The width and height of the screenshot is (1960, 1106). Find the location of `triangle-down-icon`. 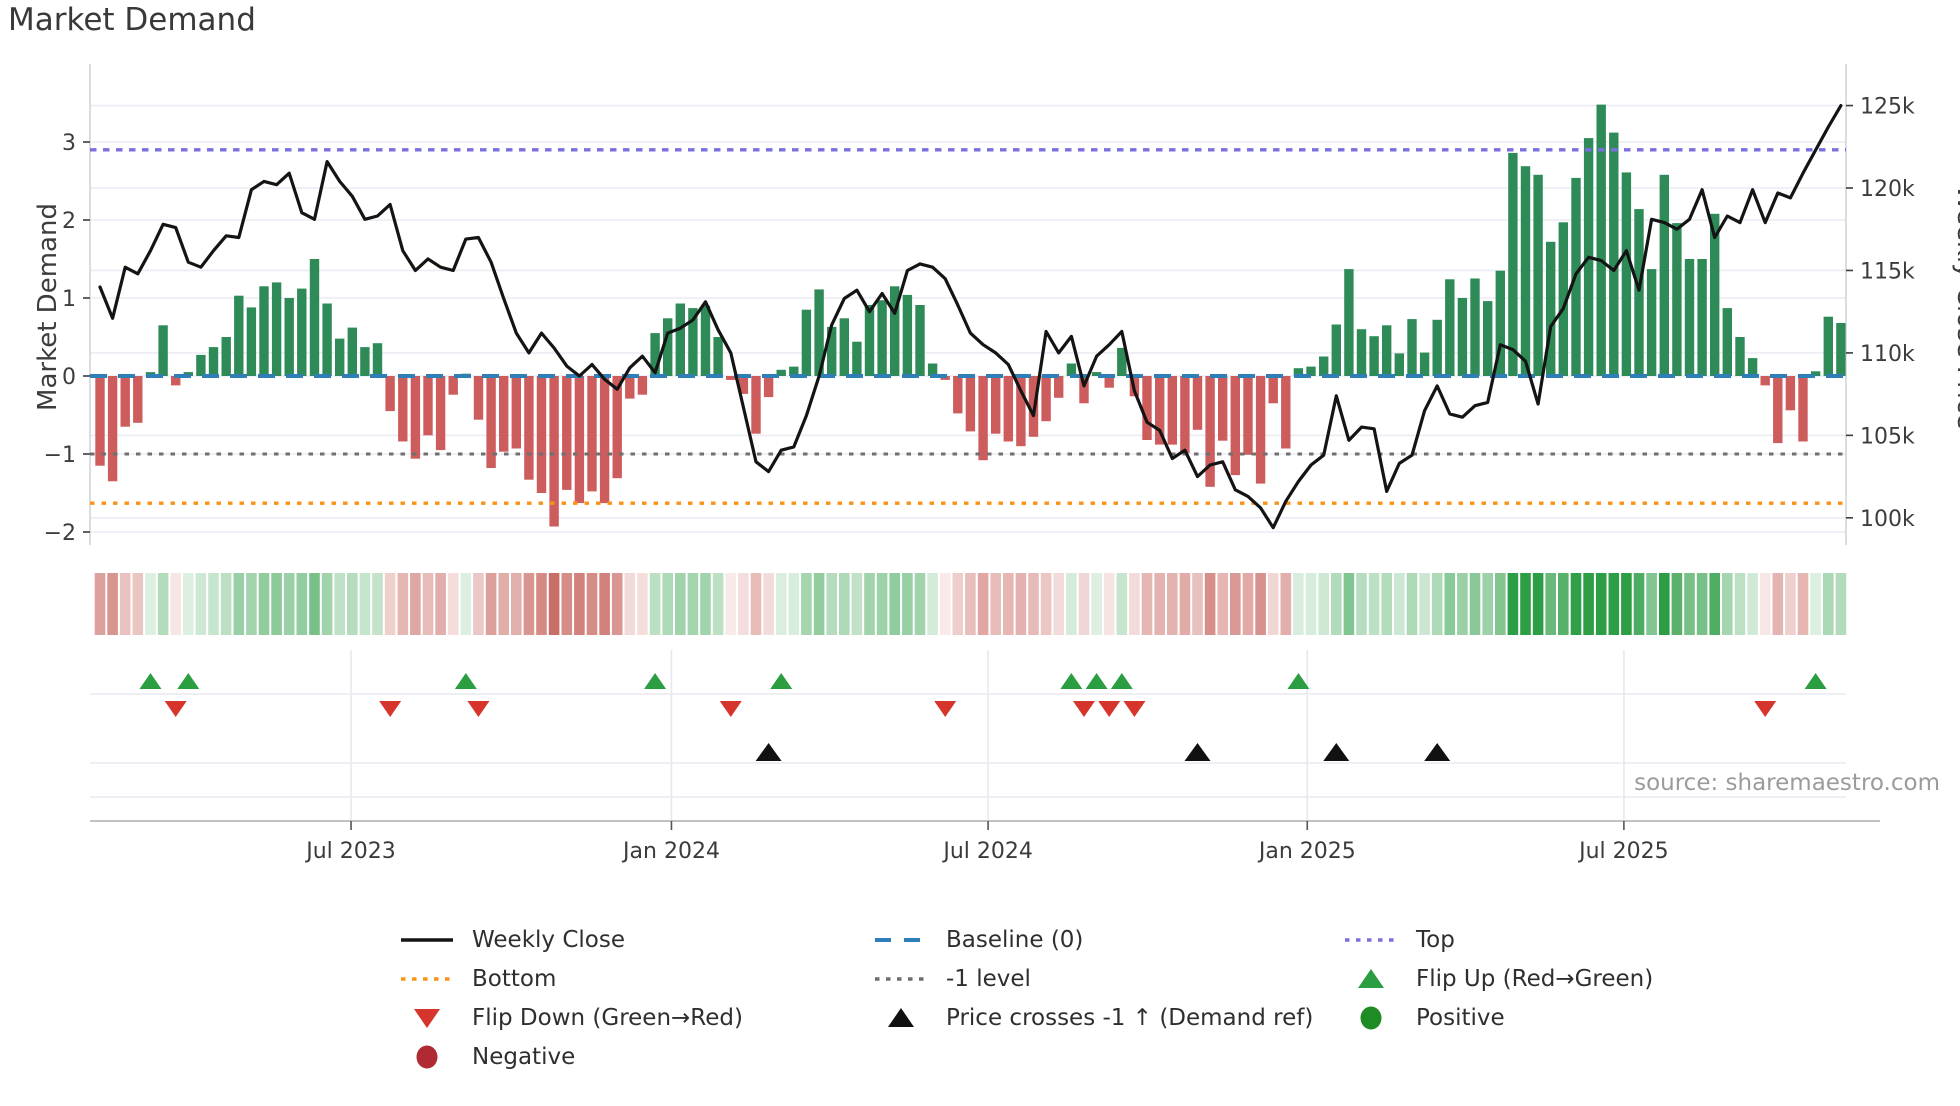

triangle-down-icon is located at coordinates (427, 1018).